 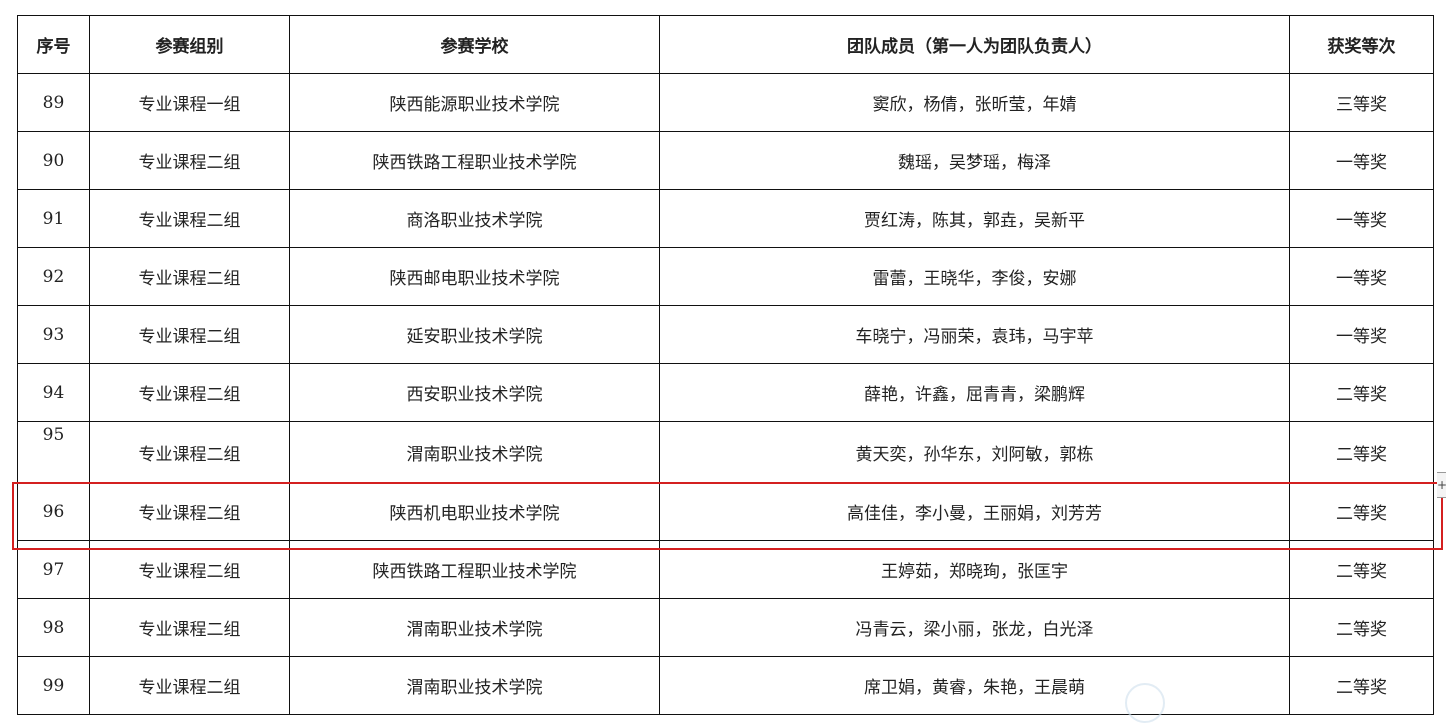 I want to click on table-row: 94 专业课程二组 西安职业技术学院 薛艳，许鑫，屈青青，梁鹏辉 二等奖, so click(x=725, y=392).